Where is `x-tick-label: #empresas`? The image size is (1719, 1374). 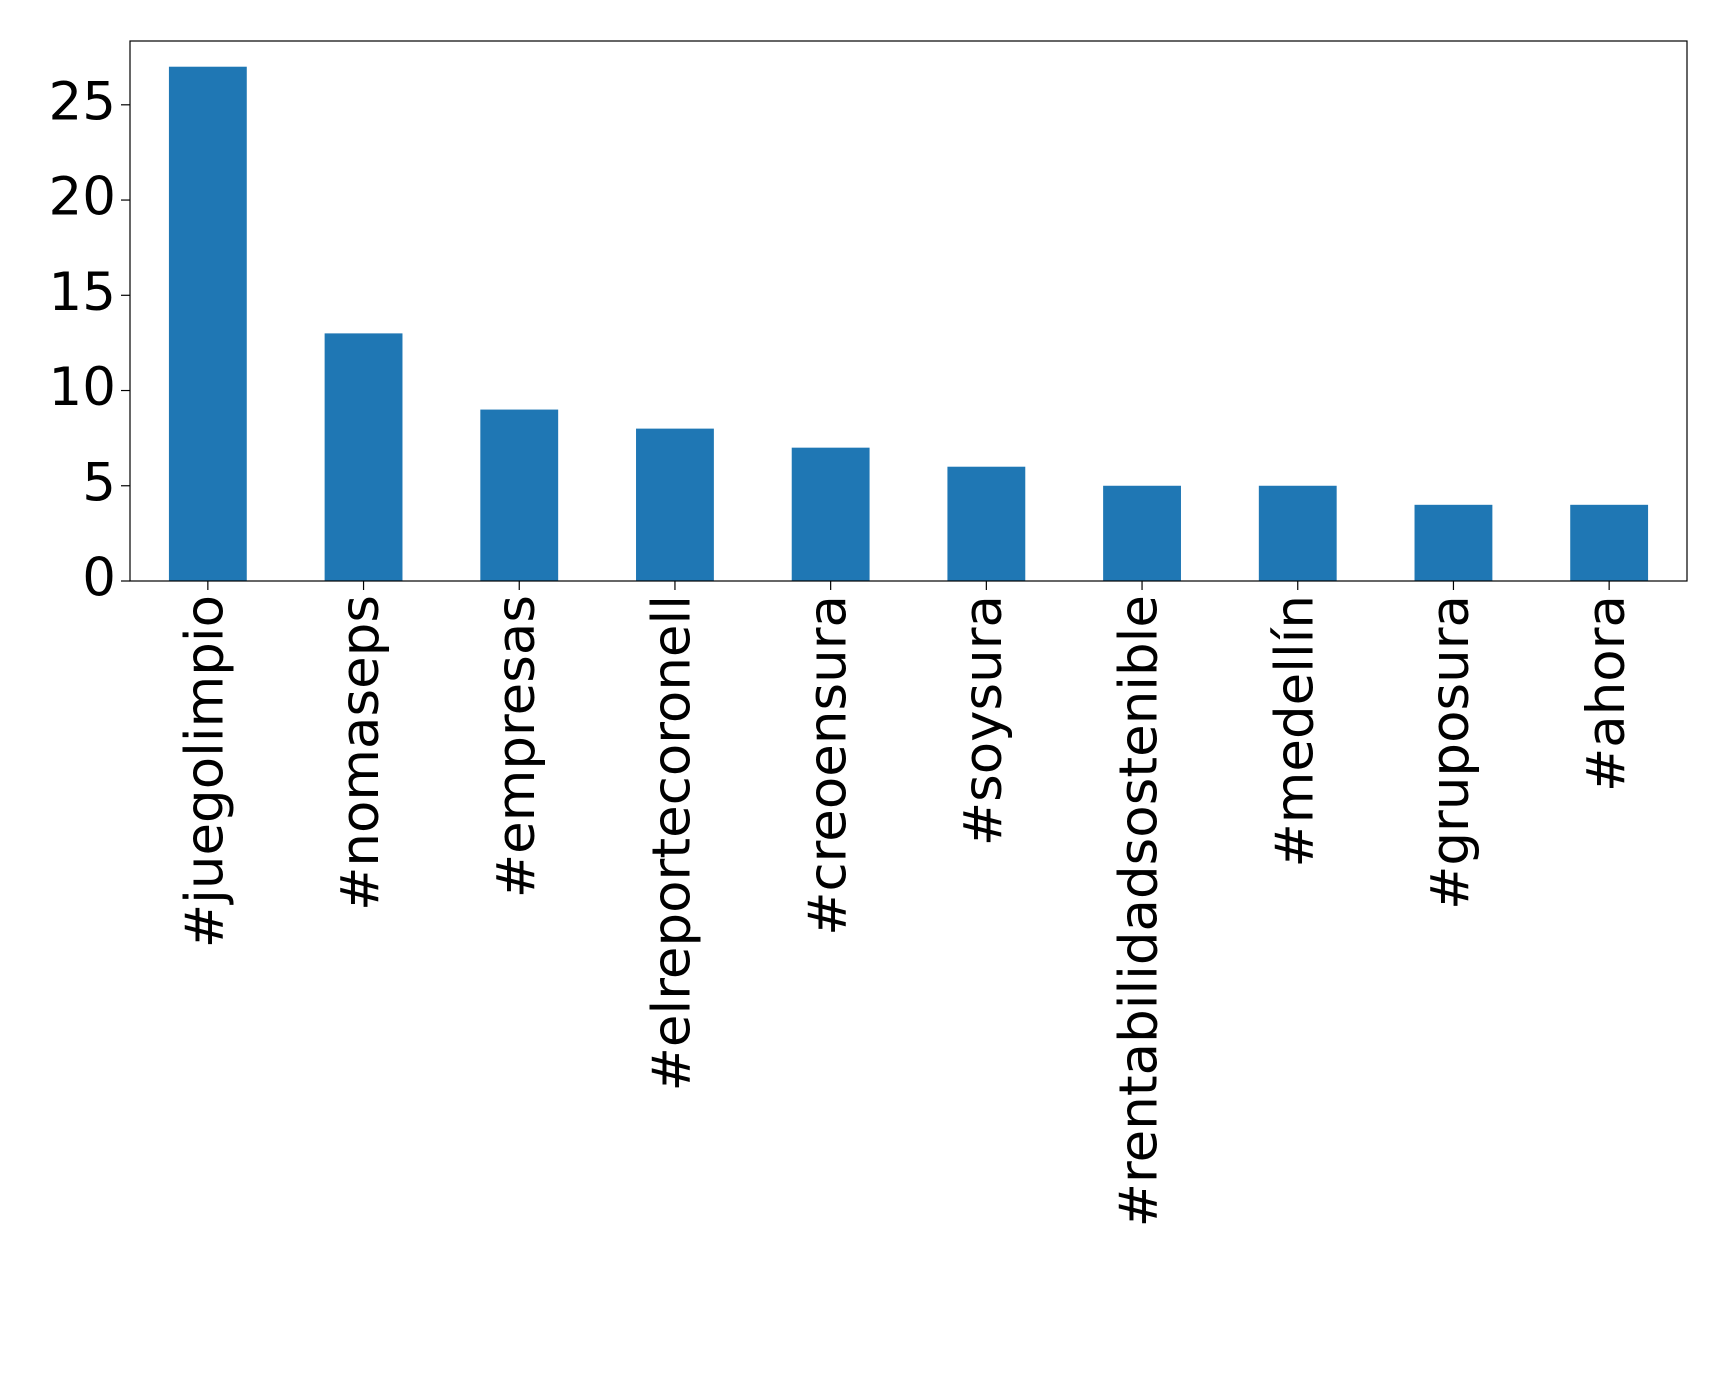
x-tick-label: #empresas is located at coordinates (516, 746).